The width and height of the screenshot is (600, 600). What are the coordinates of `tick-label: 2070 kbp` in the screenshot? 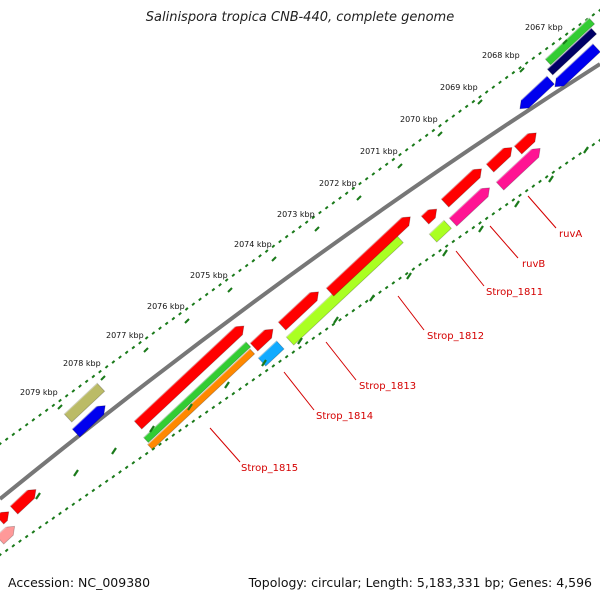 It's located at (419, 119).